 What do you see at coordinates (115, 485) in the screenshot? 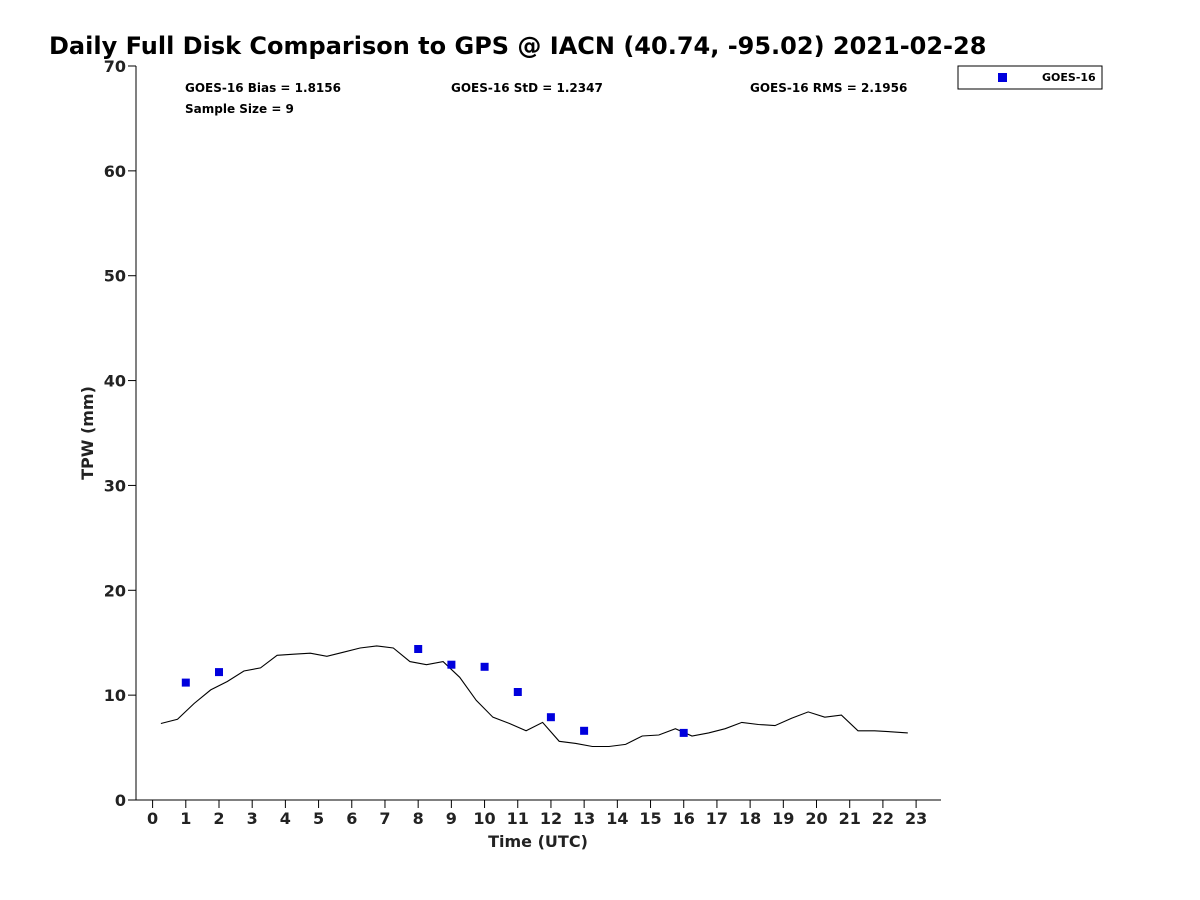
I see `y-tick-label: 30` at bounding box center [115, 485].